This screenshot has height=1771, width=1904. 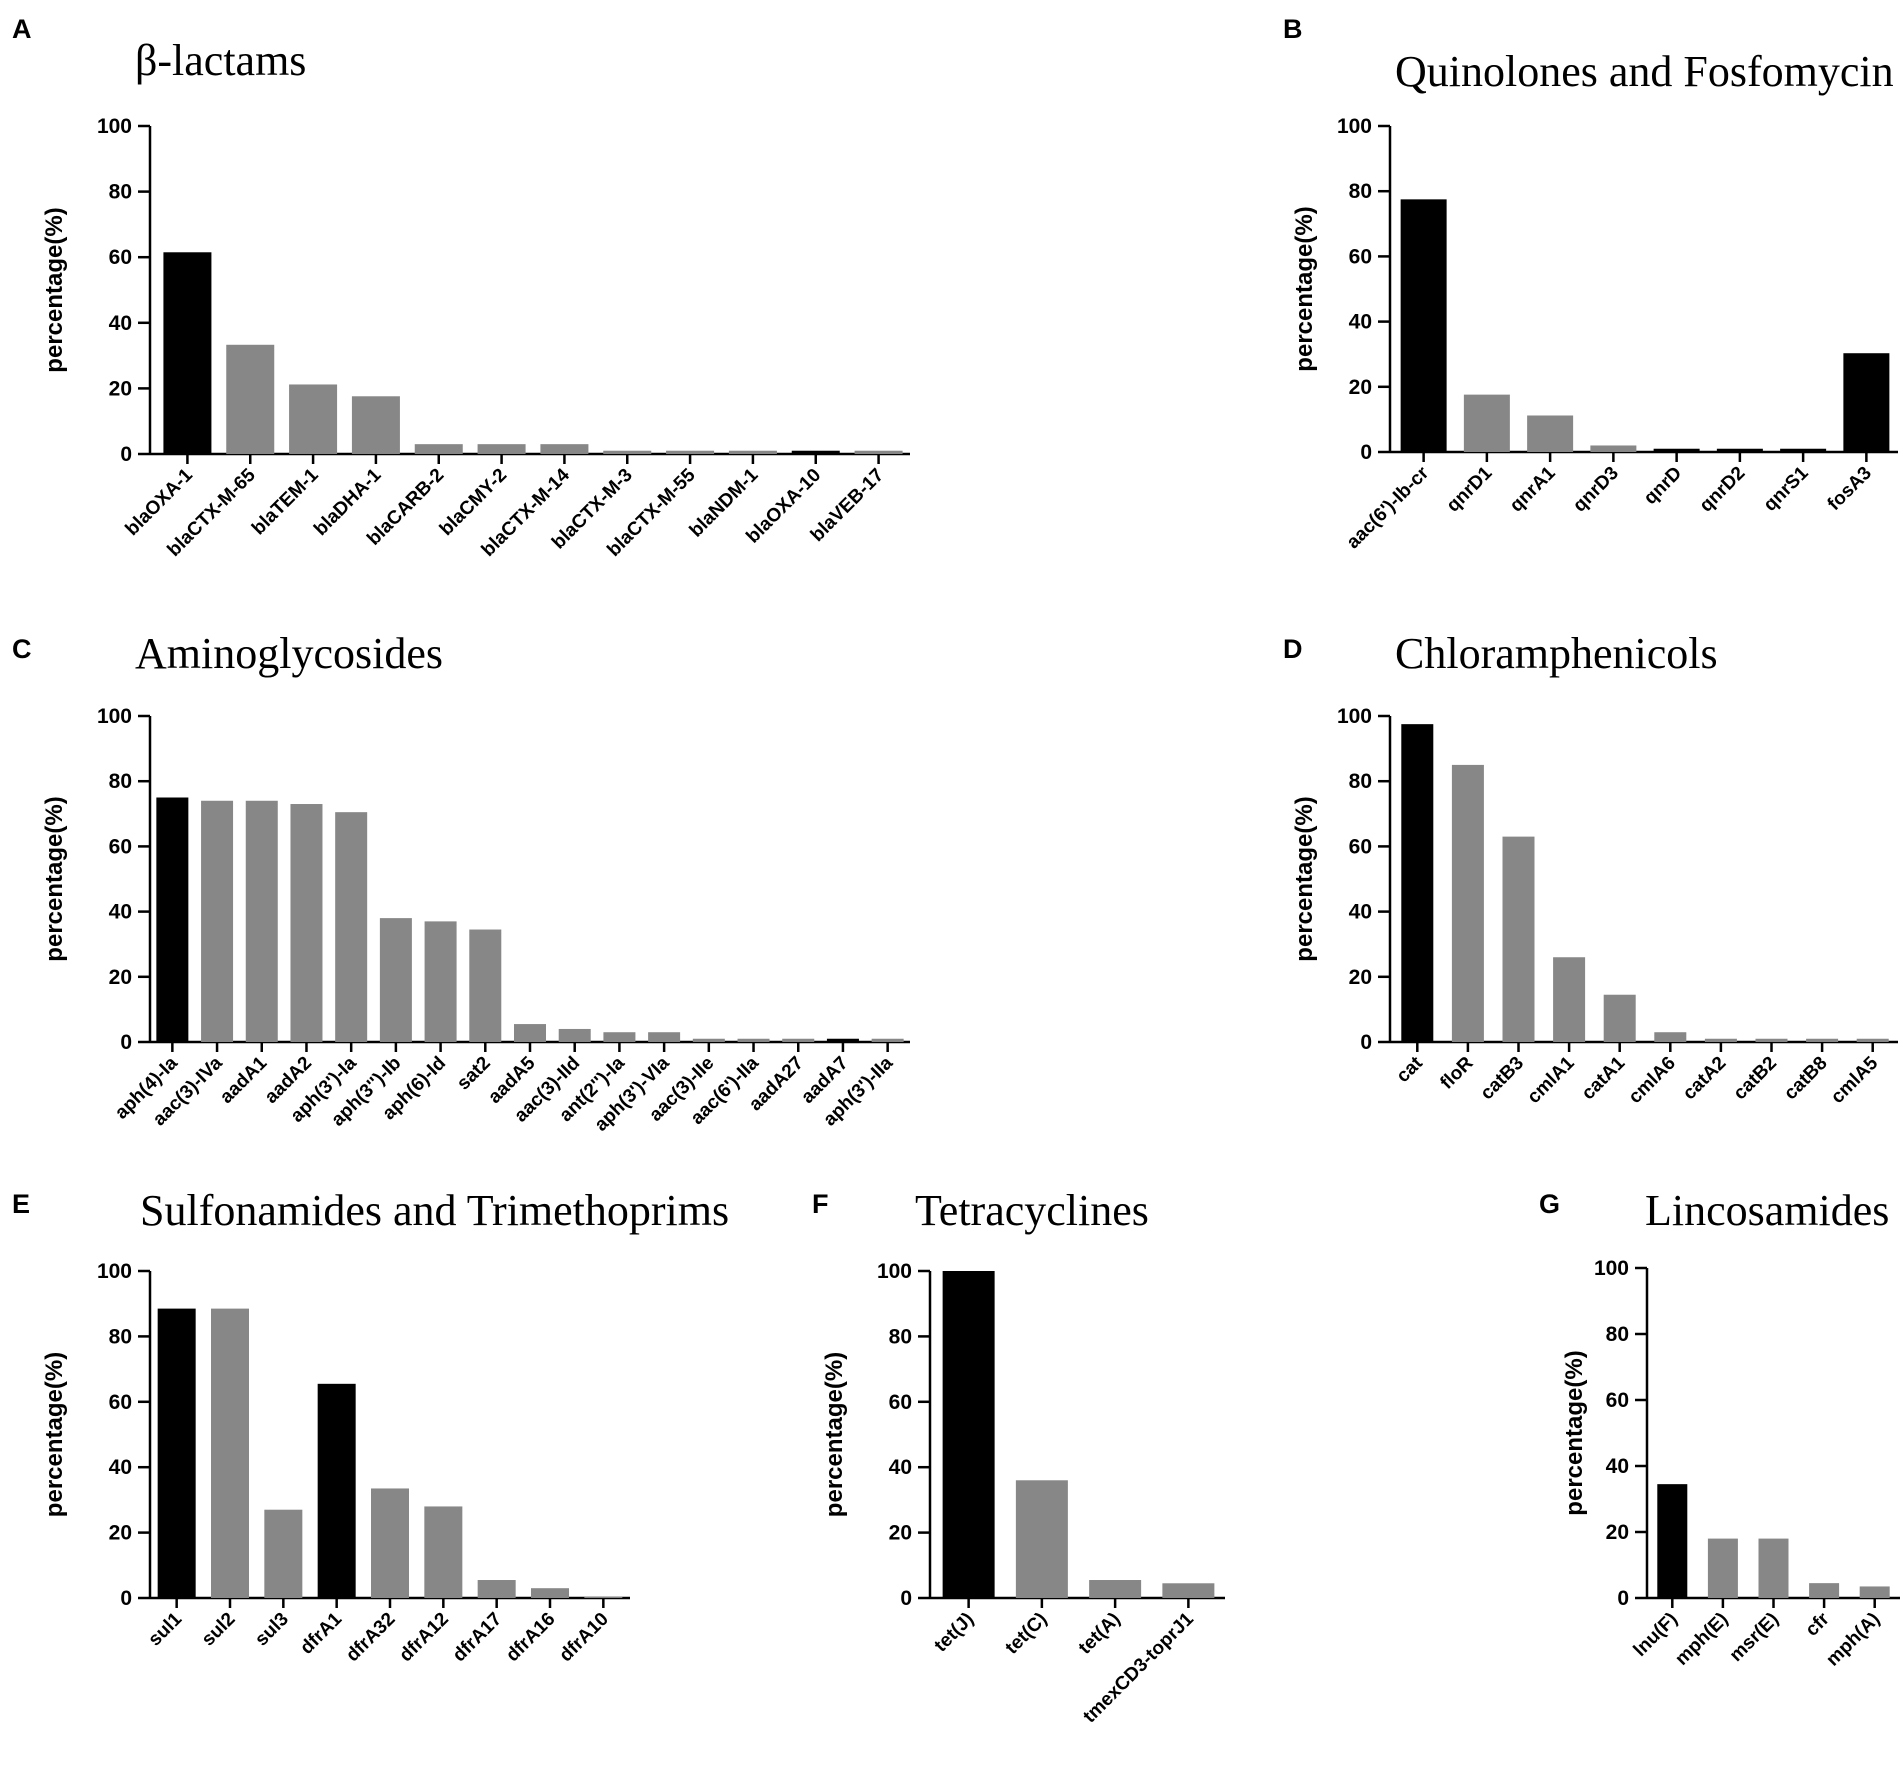 What do you see at coordinates (370, 1637) in the screenshot?
I see `panel-e-xtick-label-dfra32: dfrA32` at bounding box center [370, 1637].